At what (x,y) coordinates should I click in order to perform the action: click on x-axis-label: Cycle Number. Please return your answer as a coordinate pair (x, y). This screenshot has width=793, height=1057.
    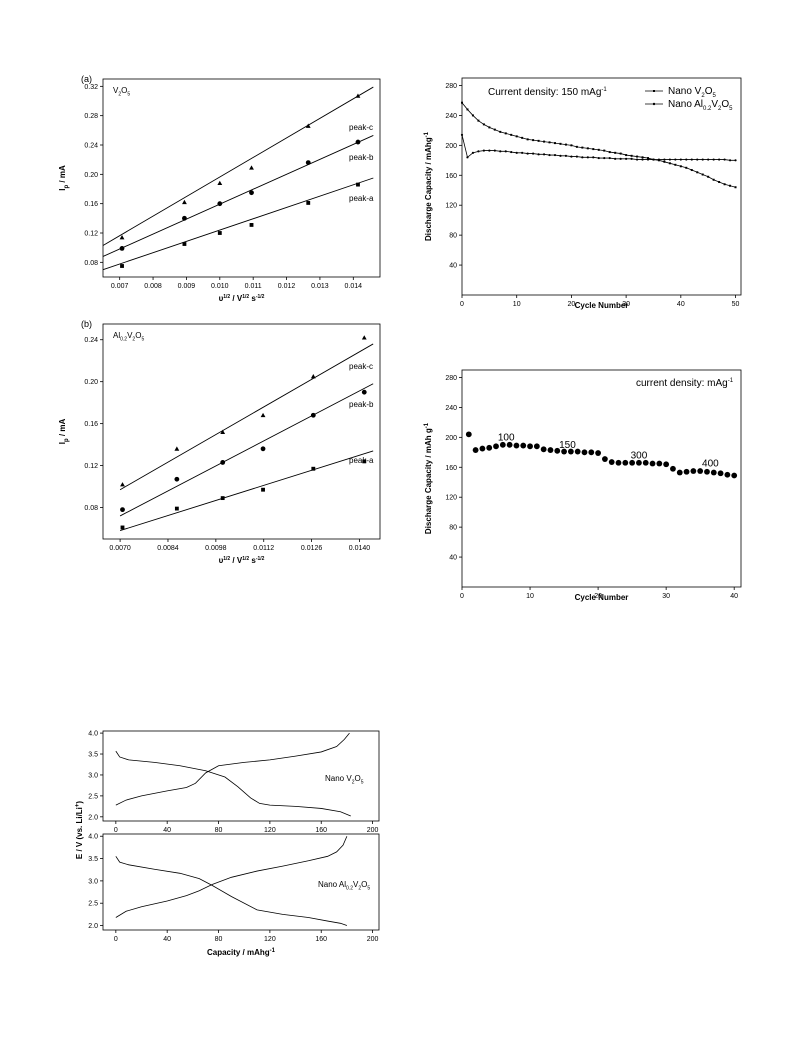
    Looking at the image, I should click on (602, 305).